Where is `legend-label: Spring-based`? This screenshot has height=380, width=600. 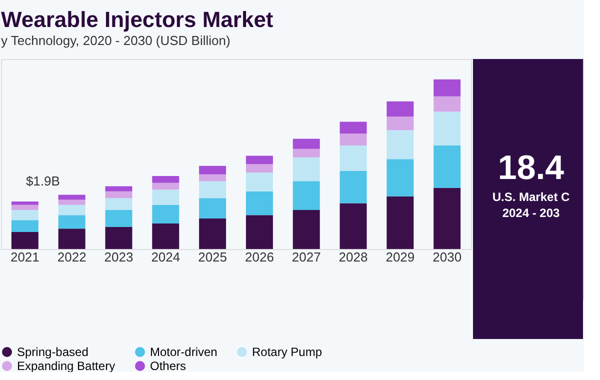 legend-label: Spring-based is located at coordinates (52, 352).